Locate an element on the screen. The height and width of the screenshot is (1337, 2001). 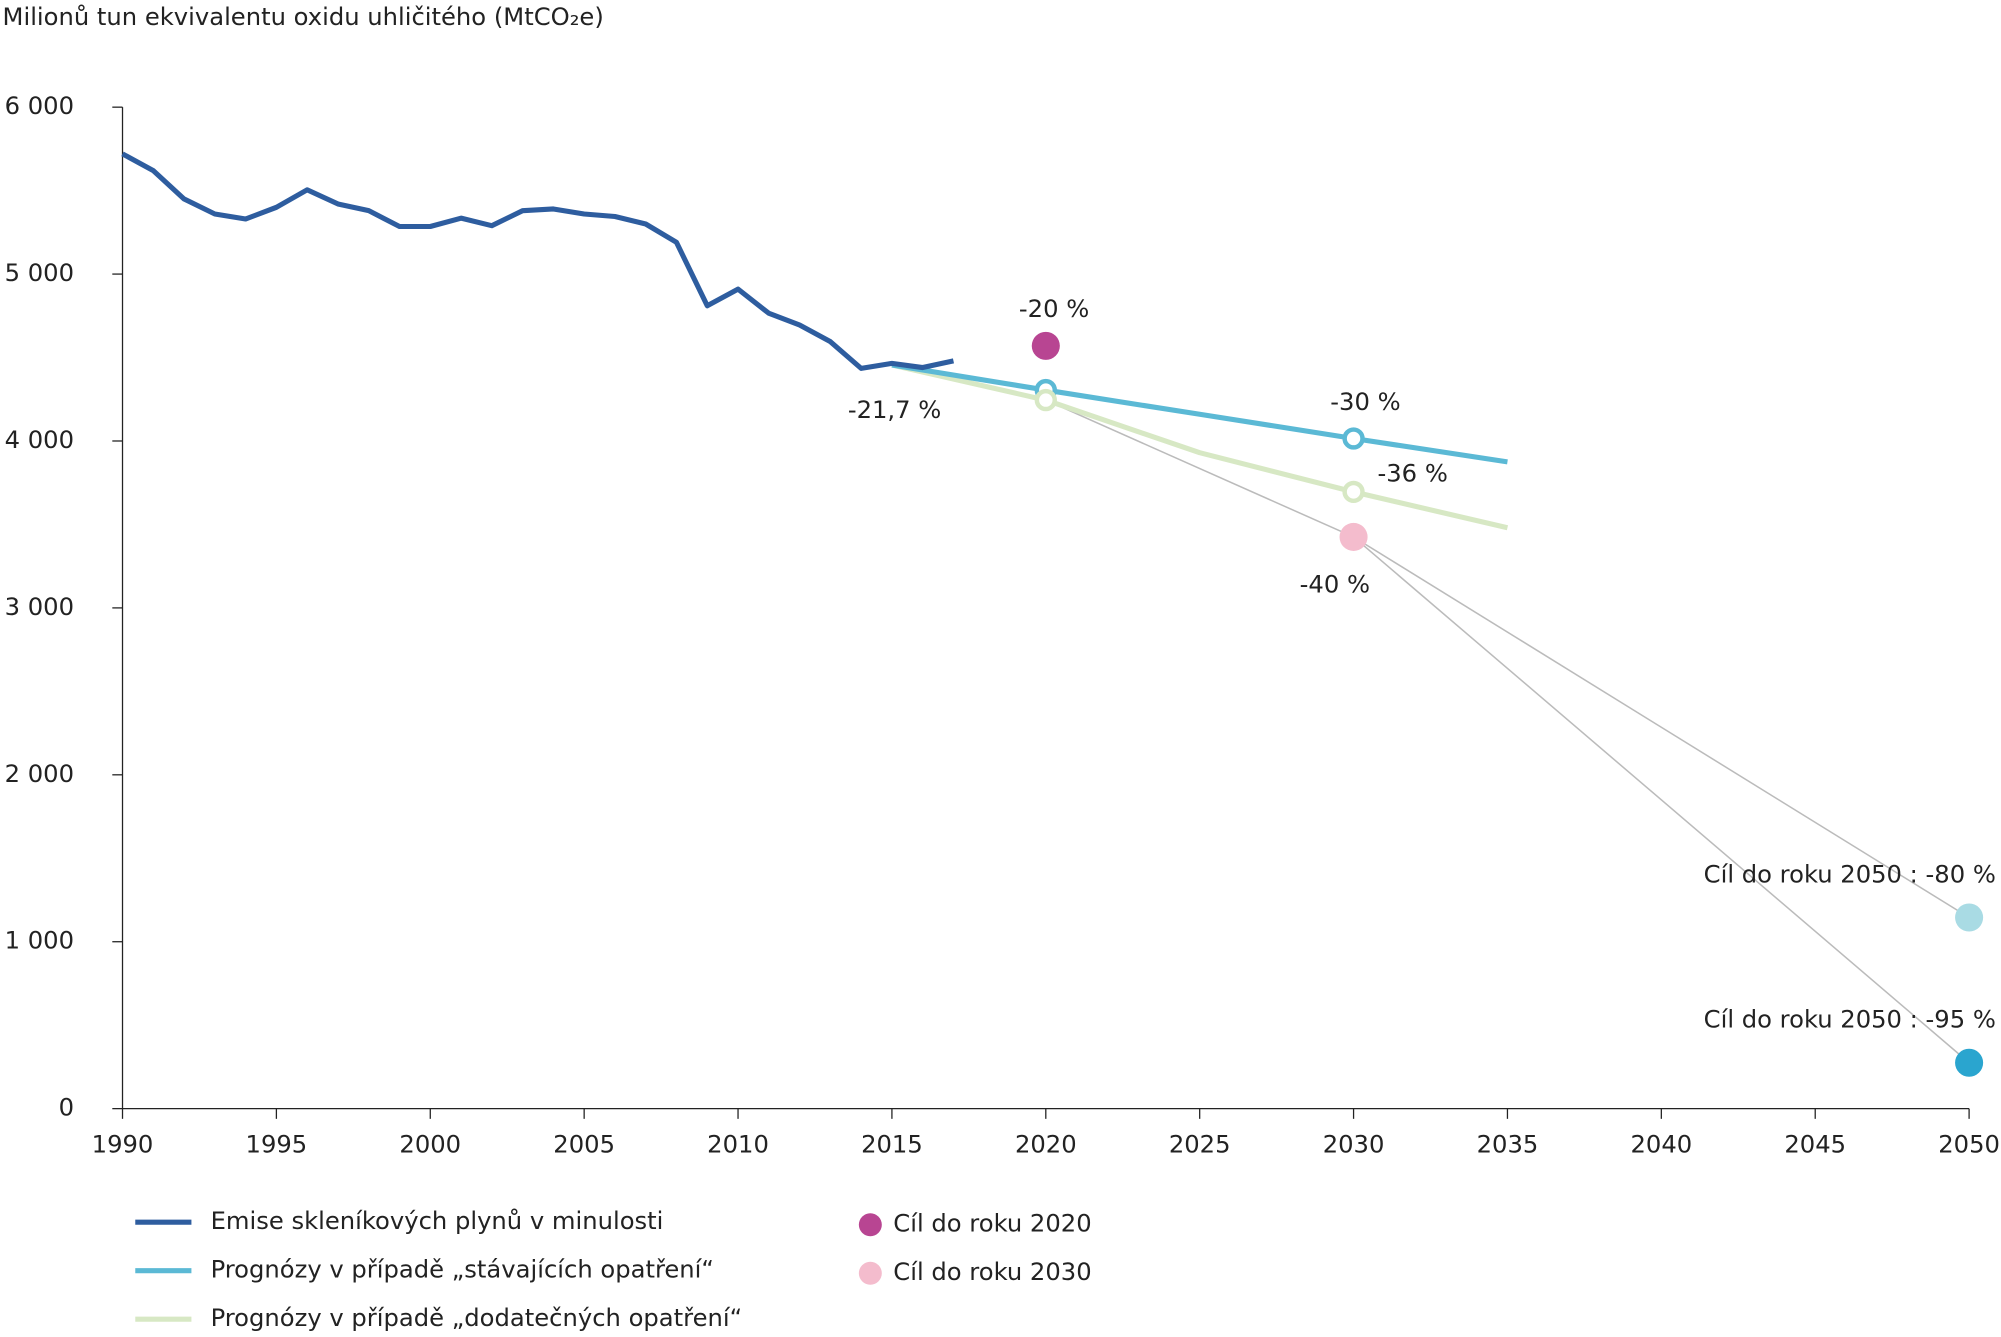
x-tick-label: 2050 is located at coordinates (1969, 1144).